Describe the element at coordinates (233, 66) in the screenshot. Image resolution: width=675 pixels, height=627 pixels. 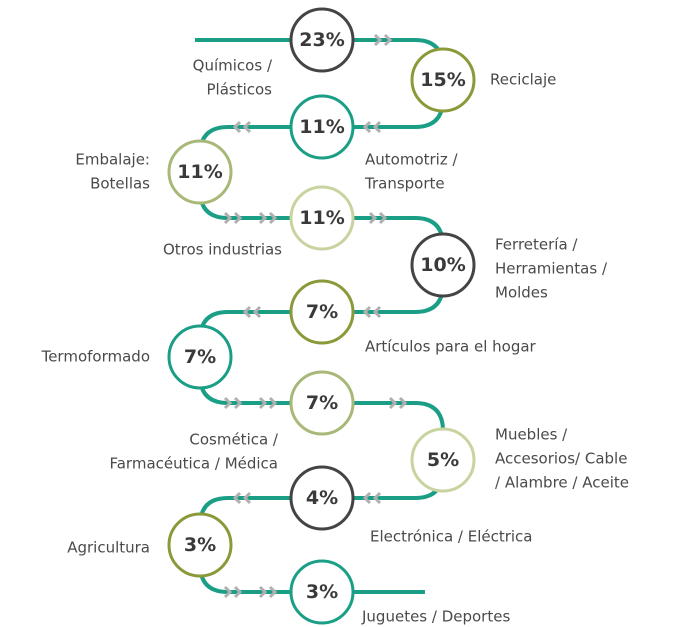
I see `node-label: Químicos /` at that location.